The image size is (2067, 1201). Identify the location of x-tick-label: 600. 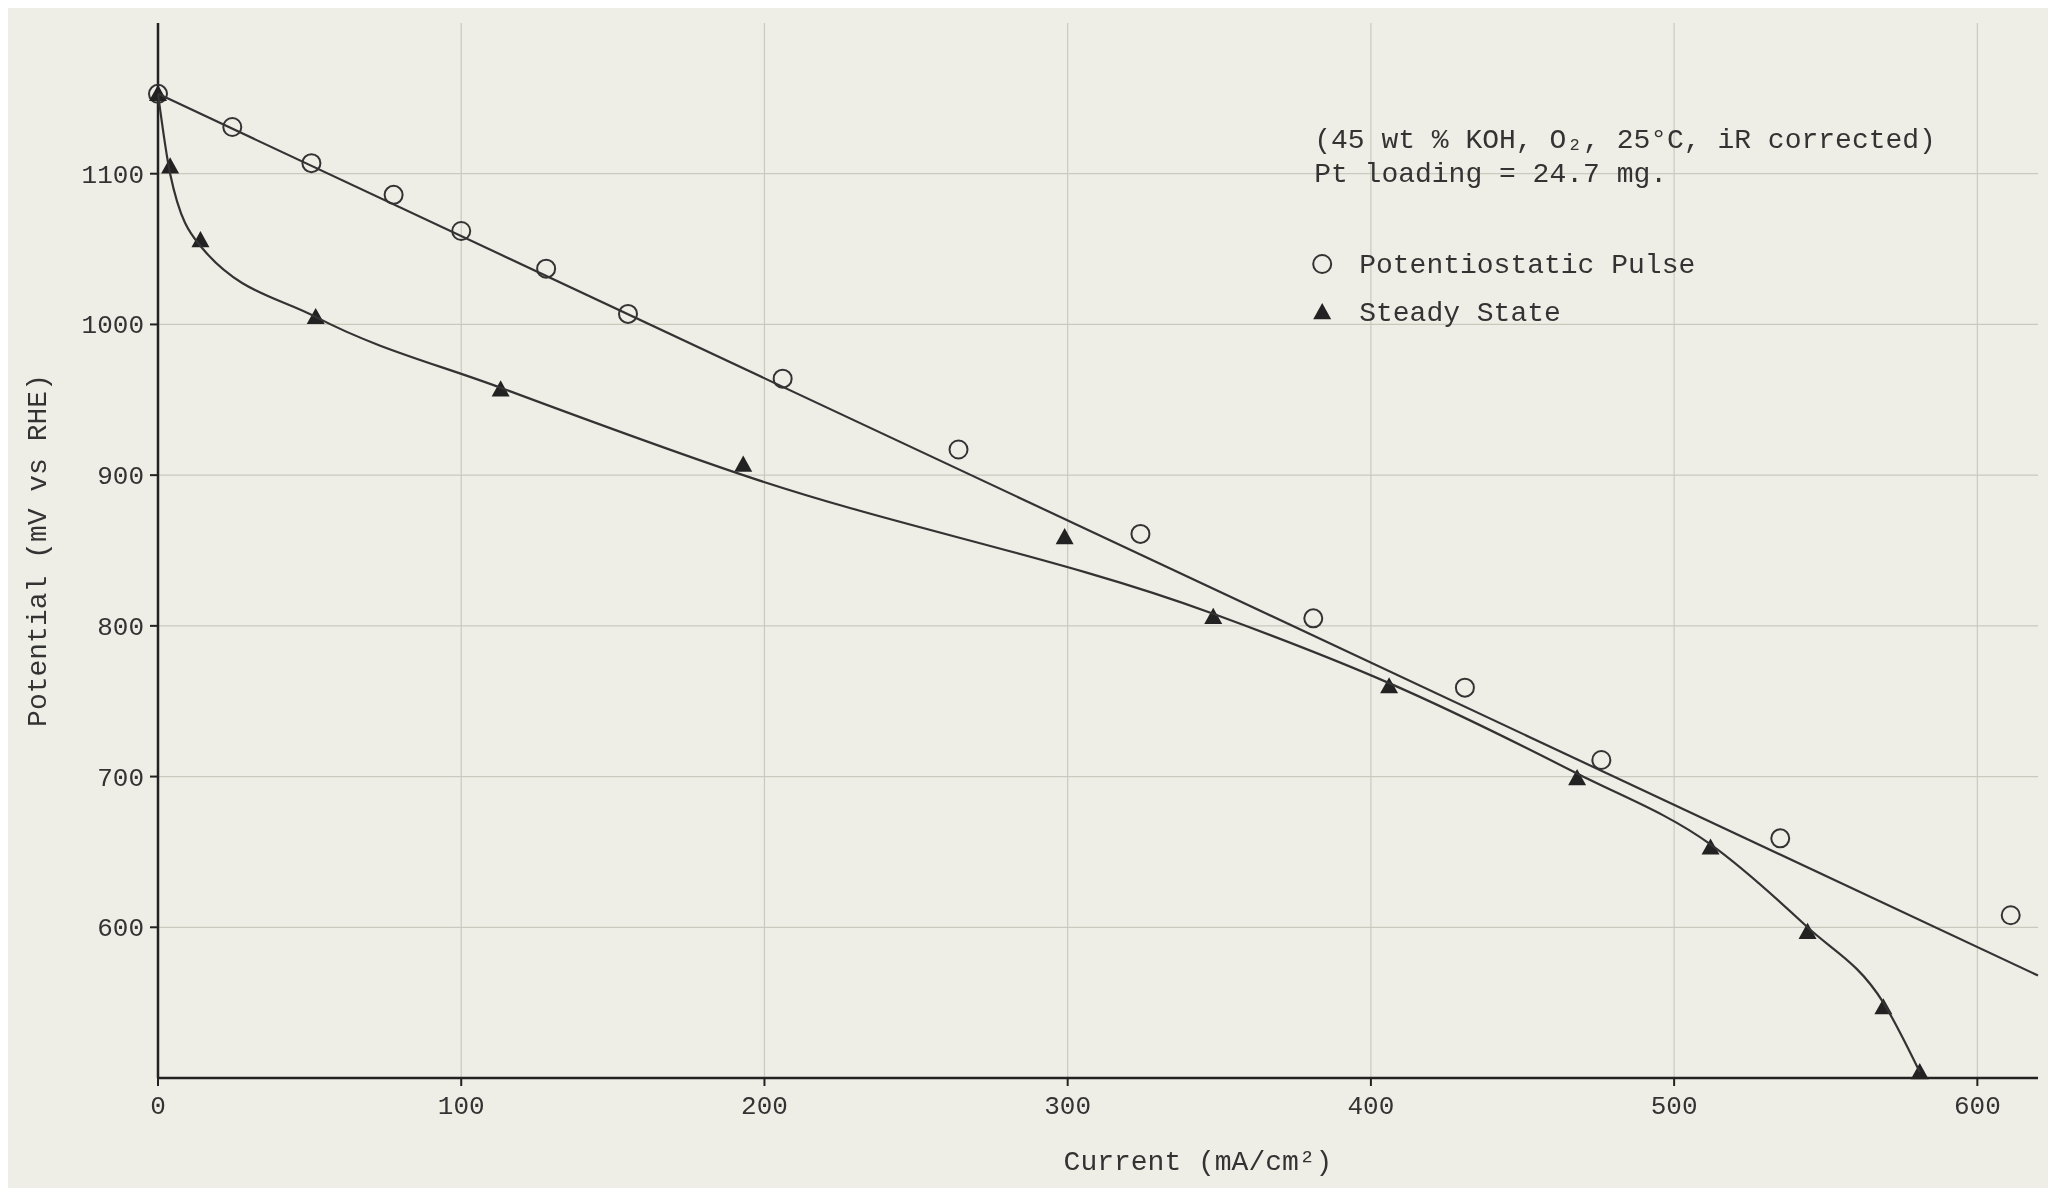
(1977, 1107).